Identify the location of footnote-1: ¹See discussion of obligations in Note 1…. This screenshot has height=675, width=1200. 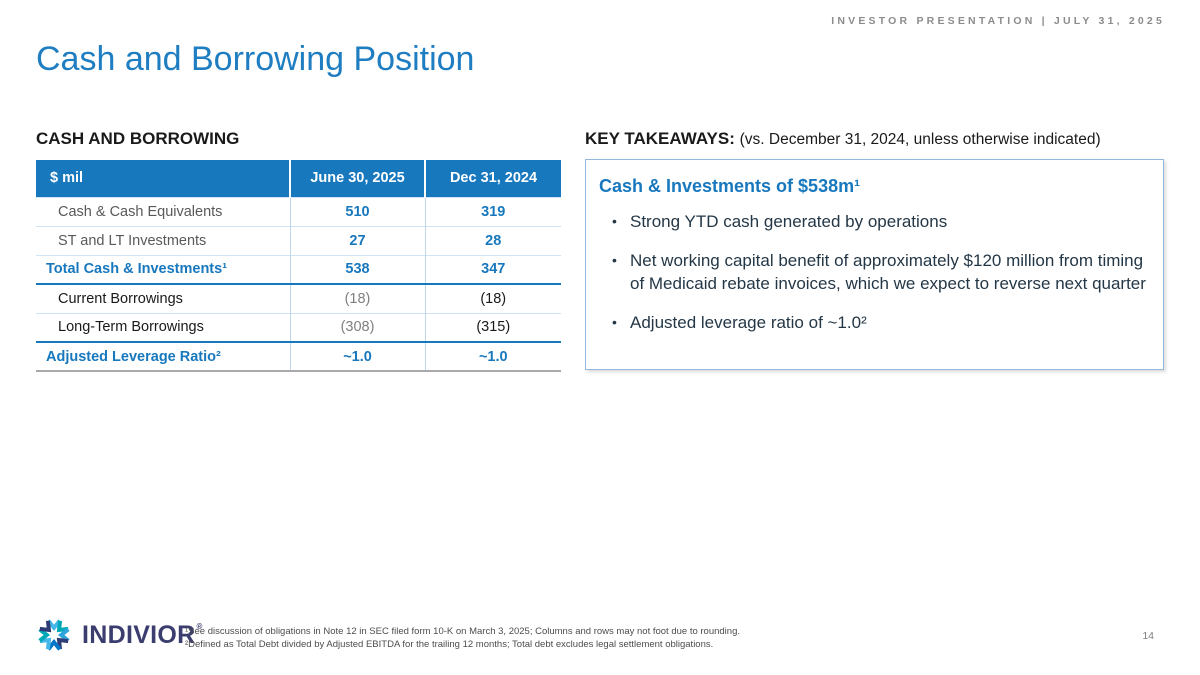
(462, 631).